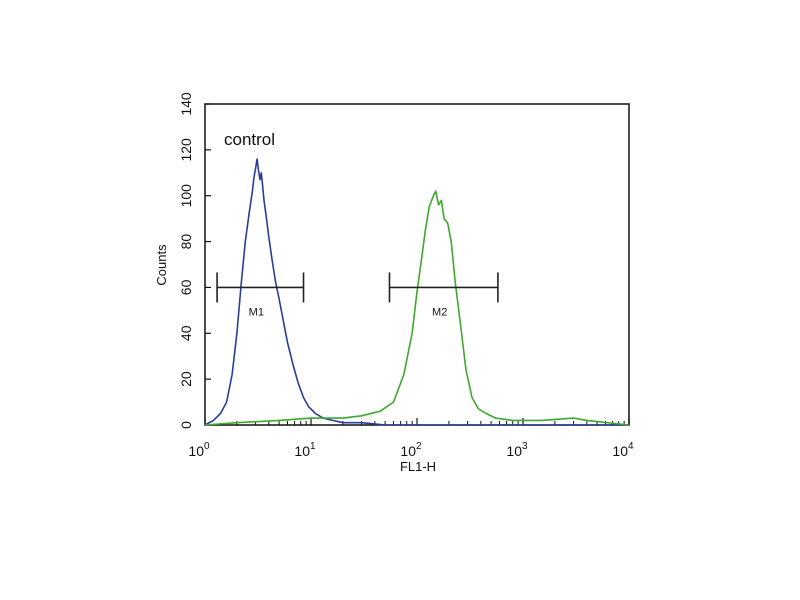 Image resolution: width=800 pixels, height=600 pixels. I want to click on x-tick-label-exp-2: 2, so click(419, 446).